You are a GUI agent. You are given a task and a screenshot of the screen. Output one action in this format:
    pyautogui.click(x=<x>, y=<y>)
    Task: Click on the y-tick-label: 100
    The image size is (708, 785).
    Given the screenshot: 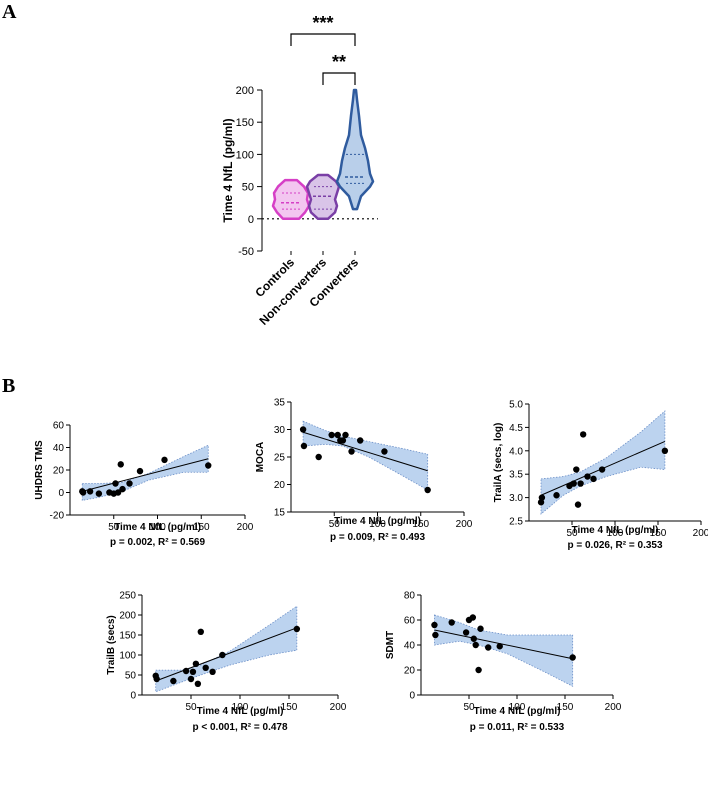 What is the action you would take?
    pyautogui.click(x=127, y=656)
    